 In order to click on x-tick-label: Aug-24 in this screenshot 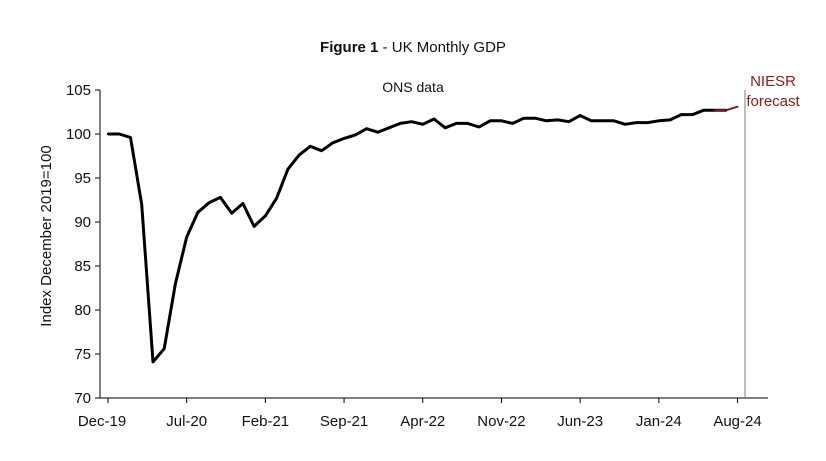, I will do `click(737, 421)`.